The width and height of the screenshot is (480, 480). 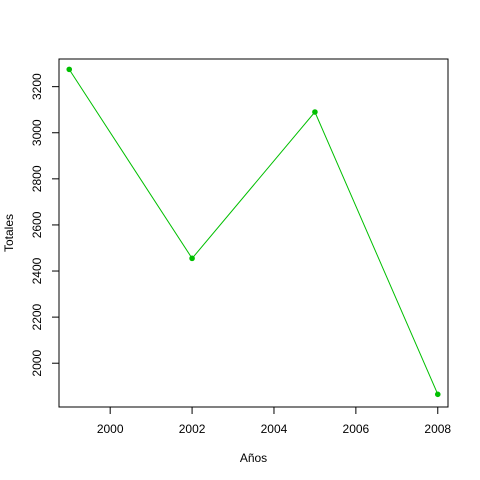 I want to click on y-tick-label: 2000, so click(x=37, y=363).